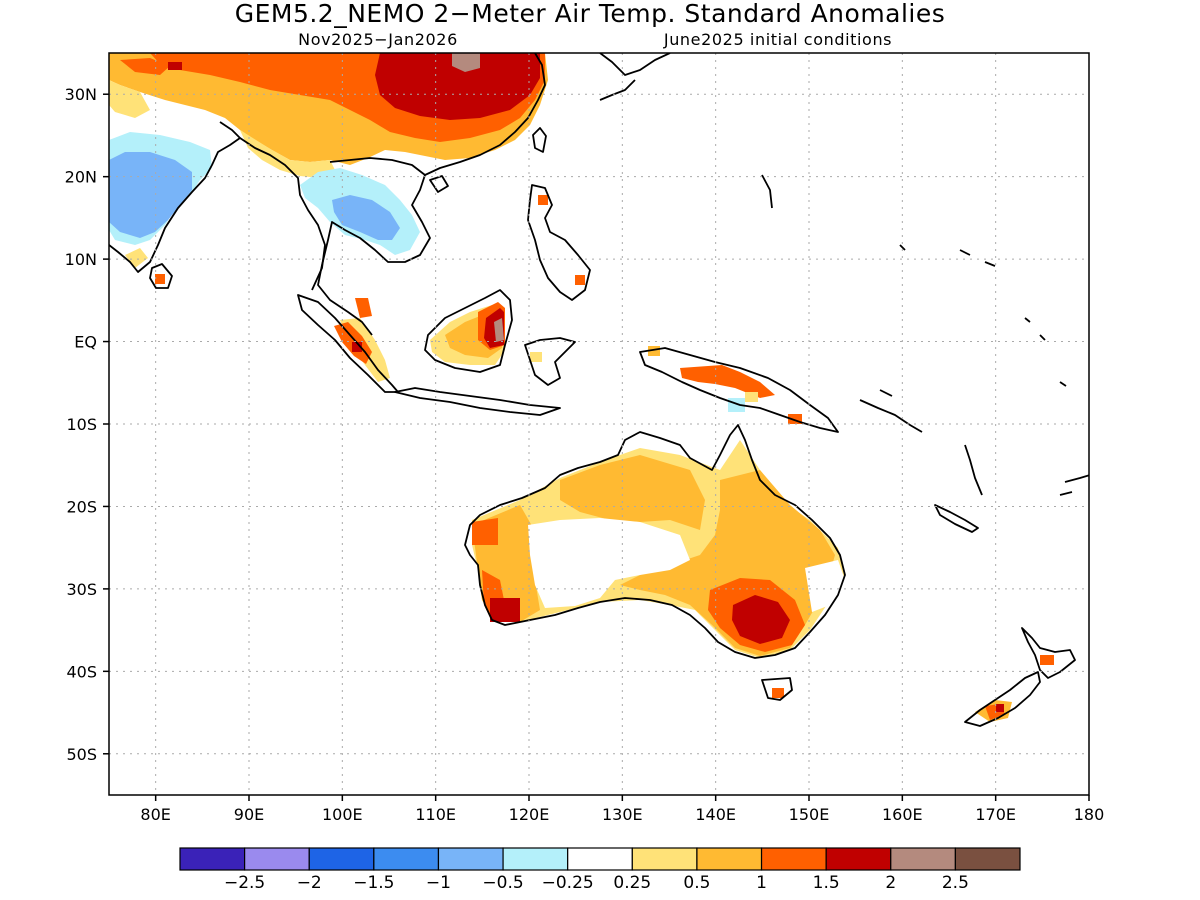 The width and height of the screenshot is (1200, 900). Describe the element at coordinates (727, 381) in the screenshot. I see `new-guinea-warm` at that location.